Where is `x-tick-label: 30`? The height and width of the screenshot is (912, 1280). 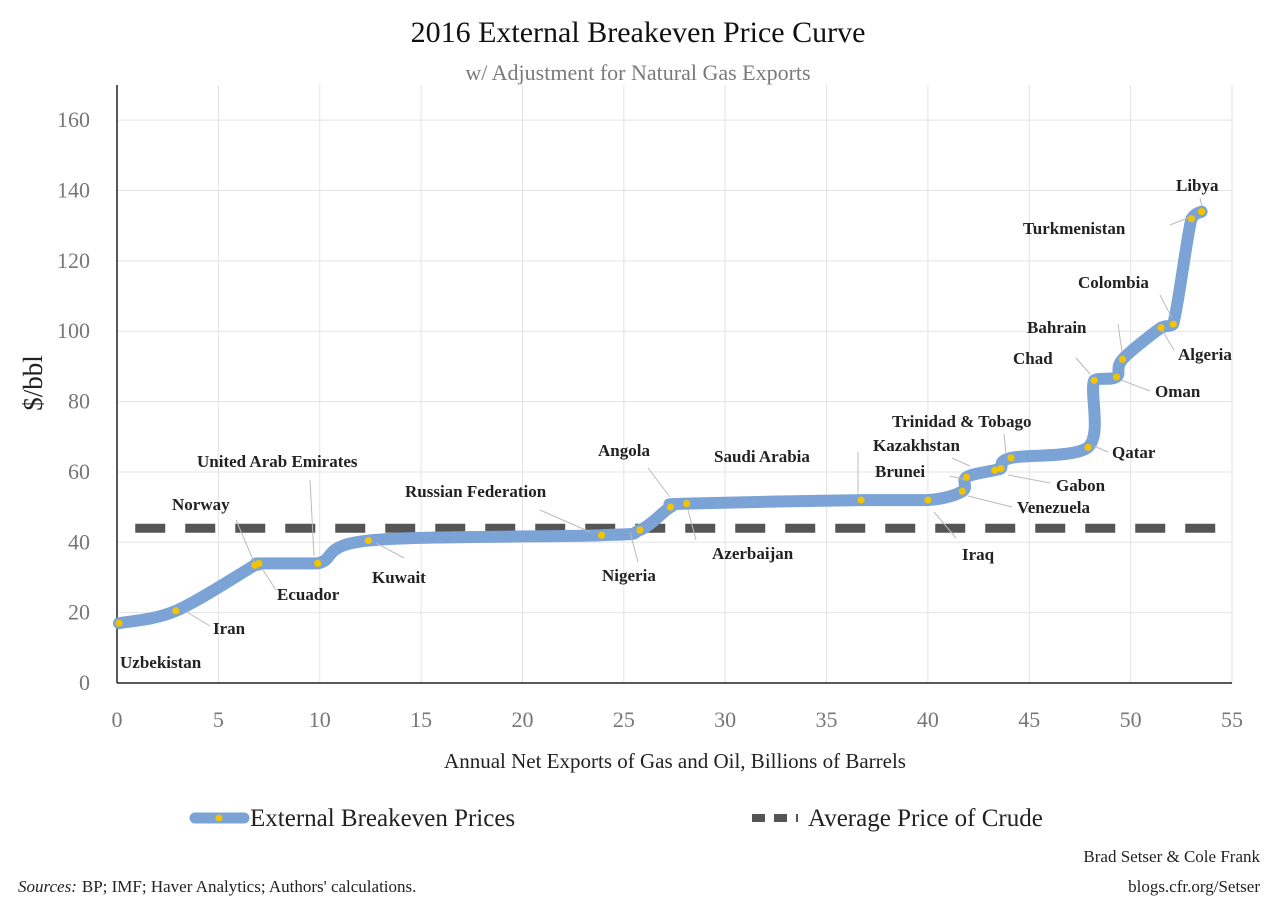
x-tick-label: 30 is located at coordinates (725, 719).